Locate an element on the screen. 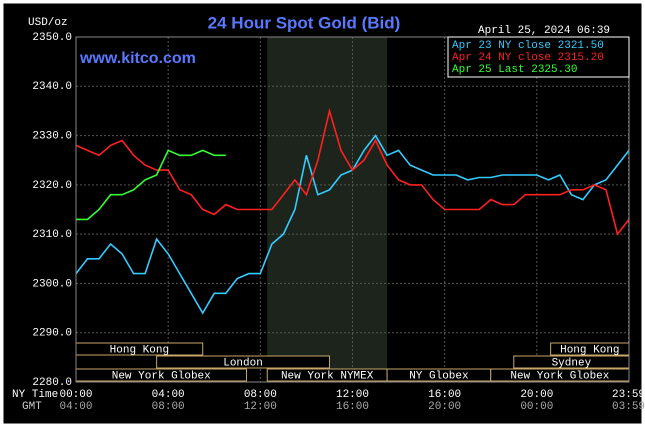 The height and width of the screenshot is (427, 645). y-tick-label: 2350.0 is located at coordinates (52, 38).